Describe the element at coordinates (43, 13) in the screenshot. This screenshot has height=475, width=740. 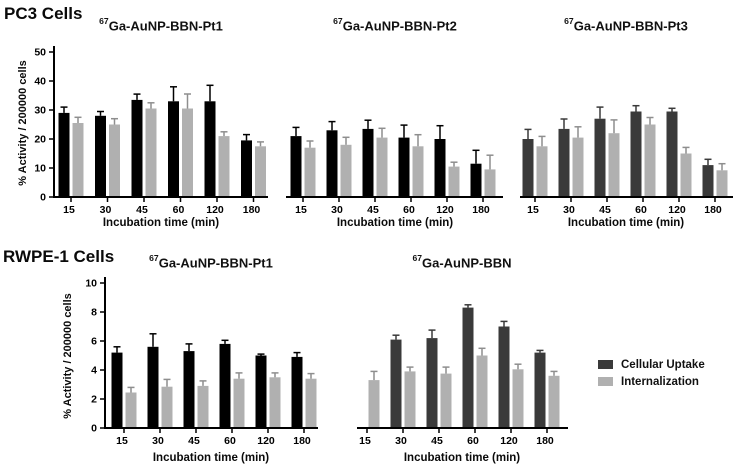
I see `section-title-pc3-cells: PC3 Cells` at that location.